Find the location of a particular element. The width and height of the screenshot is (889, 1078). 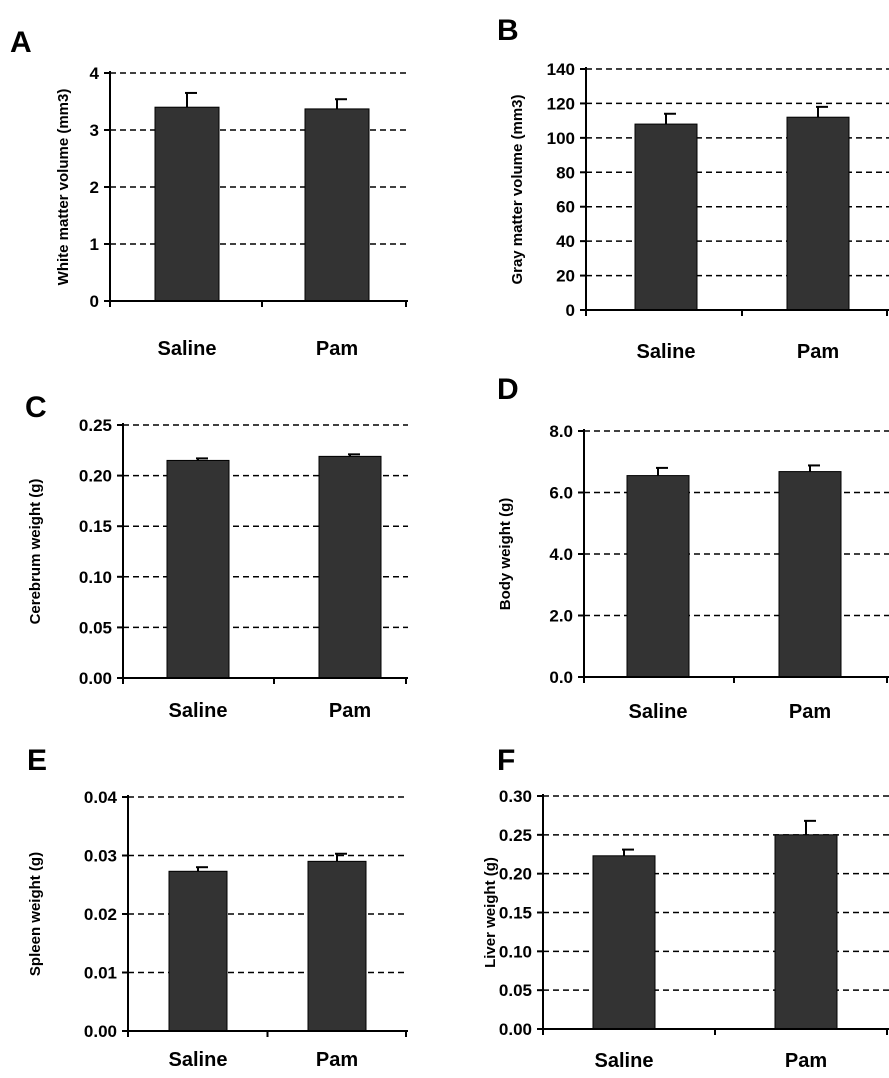

y-tick-label: 120 is located at coordinates (561, 103).